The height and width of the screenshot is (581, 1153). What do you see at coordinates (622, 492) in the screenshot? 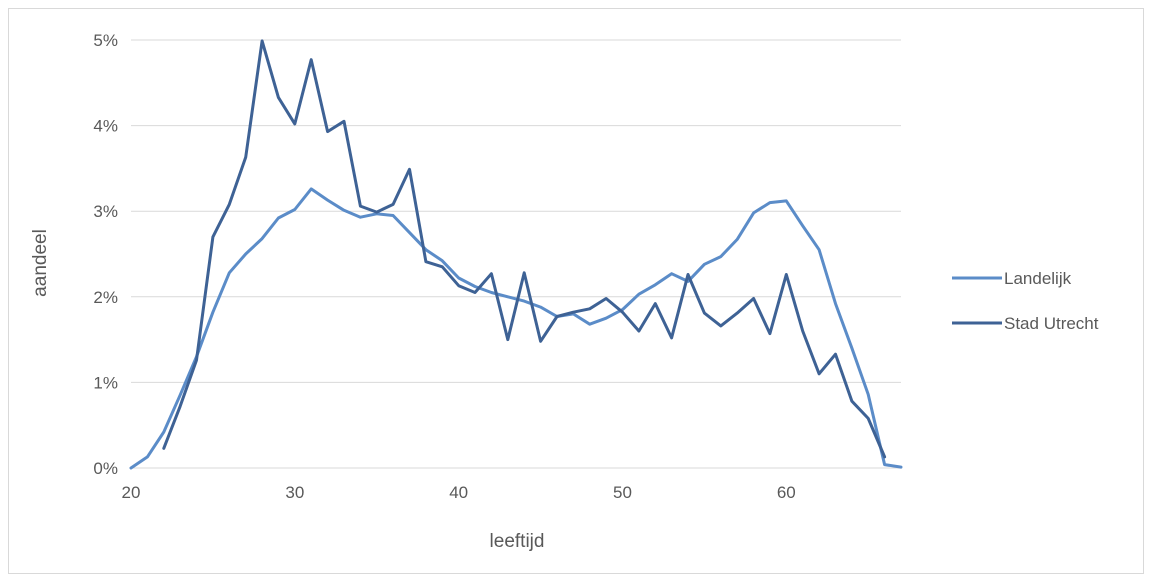
I see `x-tick-label: 50` at bounding box center [622, 492].